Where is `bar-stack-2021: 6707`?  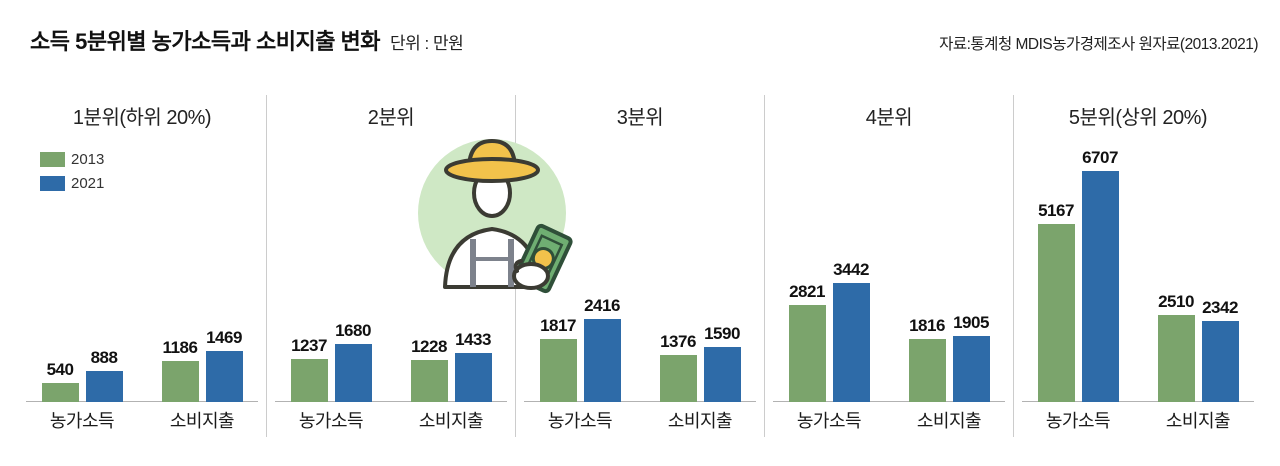
bar-stack-2021: 6707 is located at coordinates (1100, 275).